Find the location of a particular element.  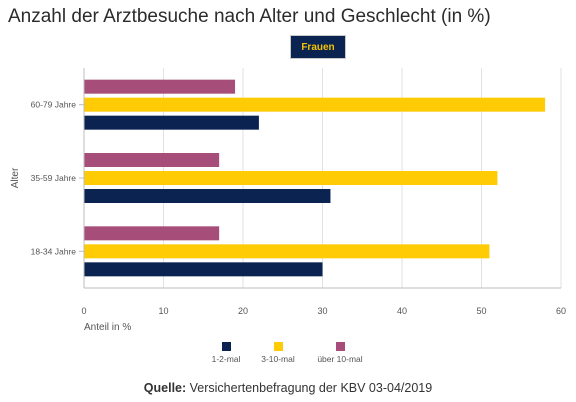

legend-swatch-ueber-10-mal is located at coordinates (340, 346).